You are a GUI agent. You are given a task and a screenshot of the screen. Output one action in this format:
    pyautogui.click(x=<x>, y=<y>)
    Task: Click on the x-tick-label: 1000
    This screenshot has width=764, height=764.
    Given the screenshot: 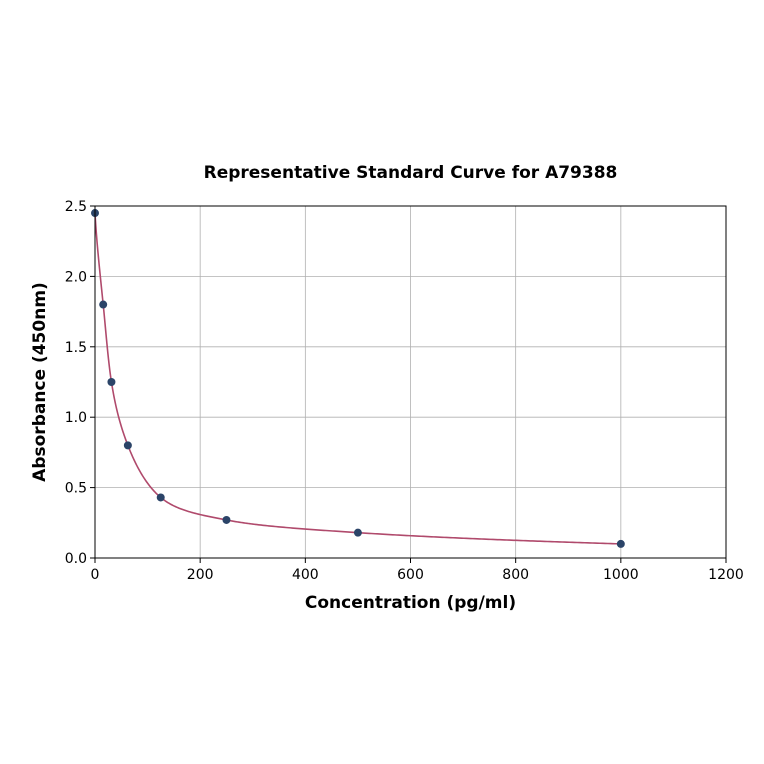 What is the action you would take?
    pyautogui.click(x=621, y=575)
    